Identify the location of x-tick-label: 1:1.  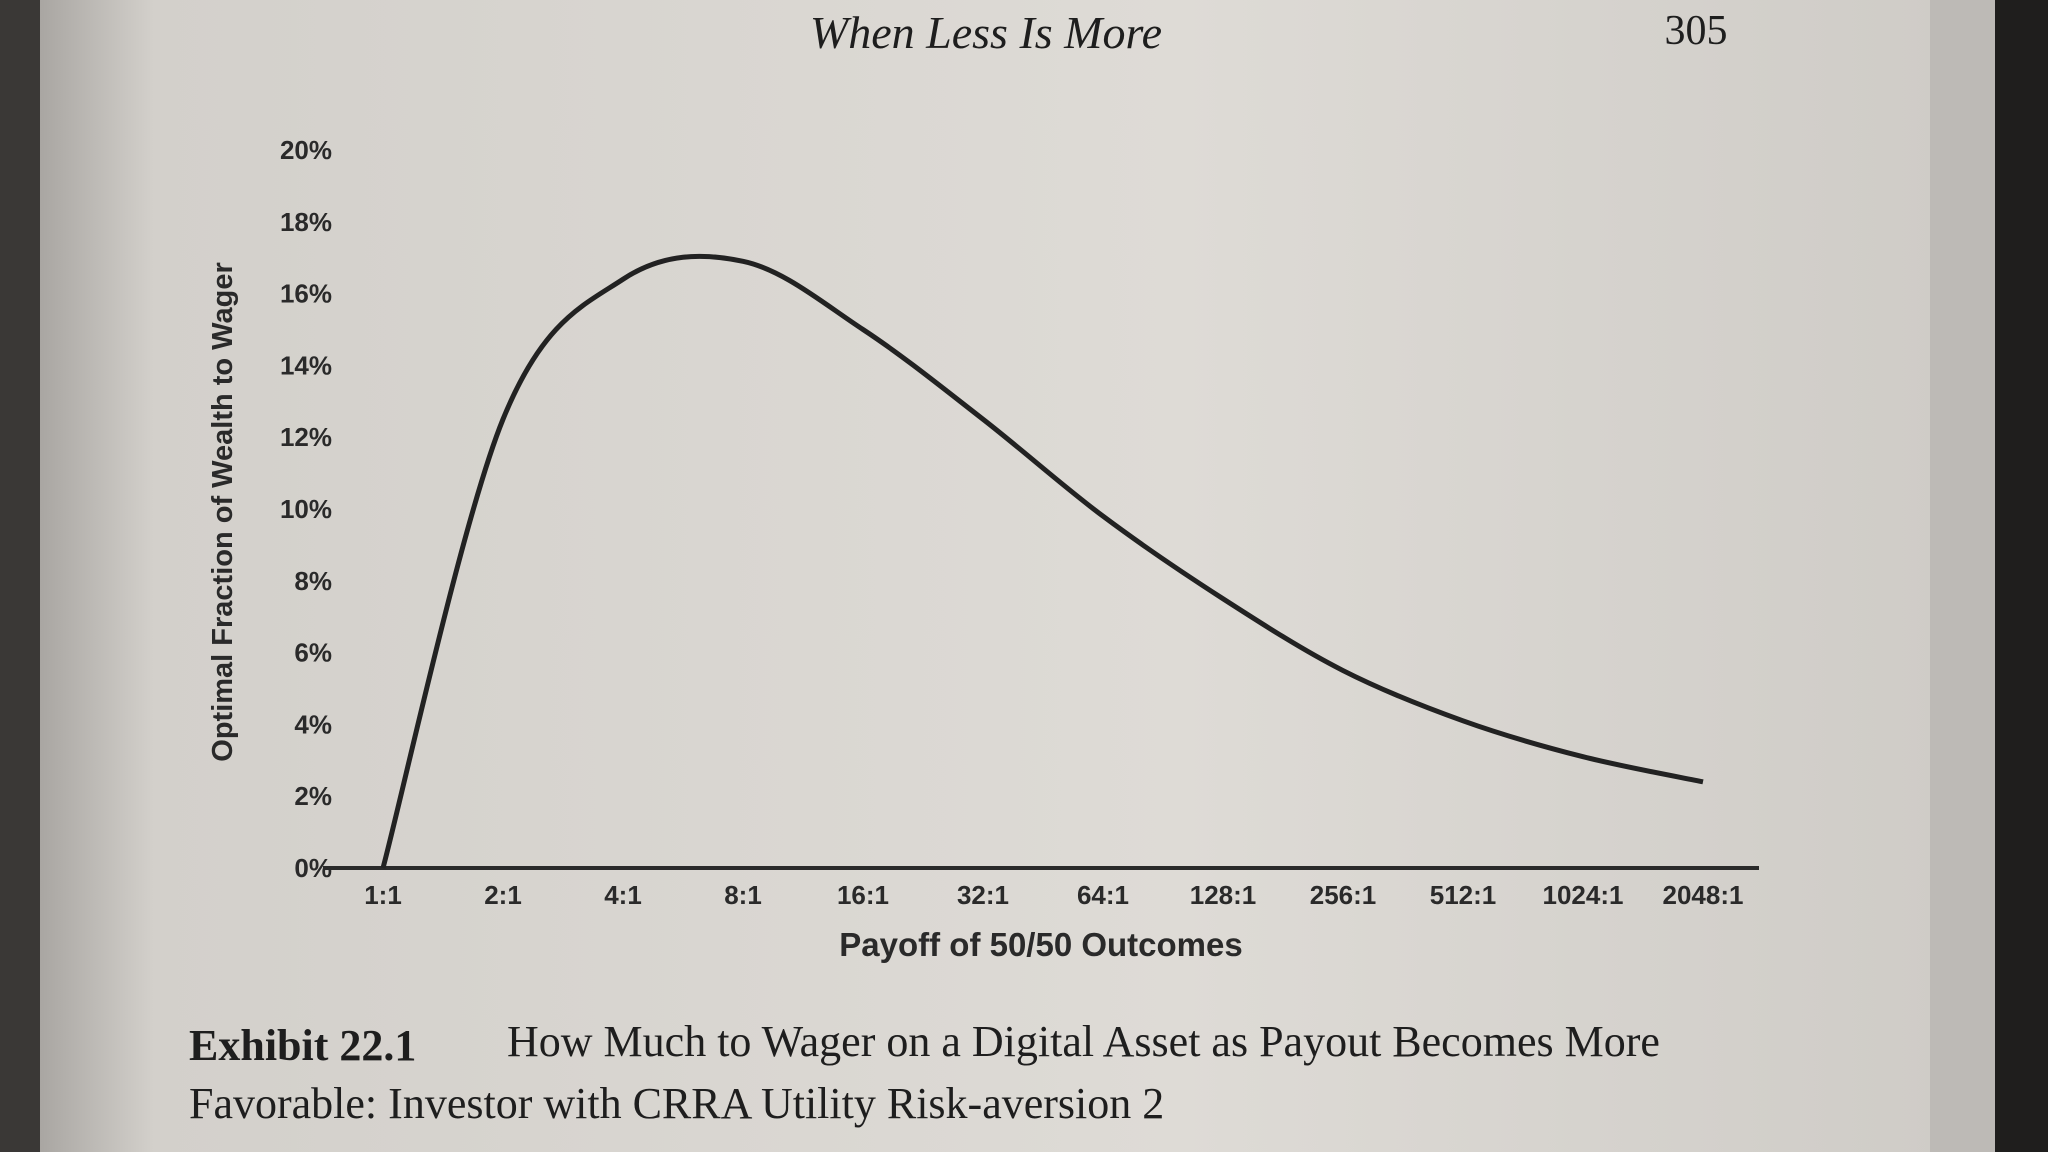
(383, 895).